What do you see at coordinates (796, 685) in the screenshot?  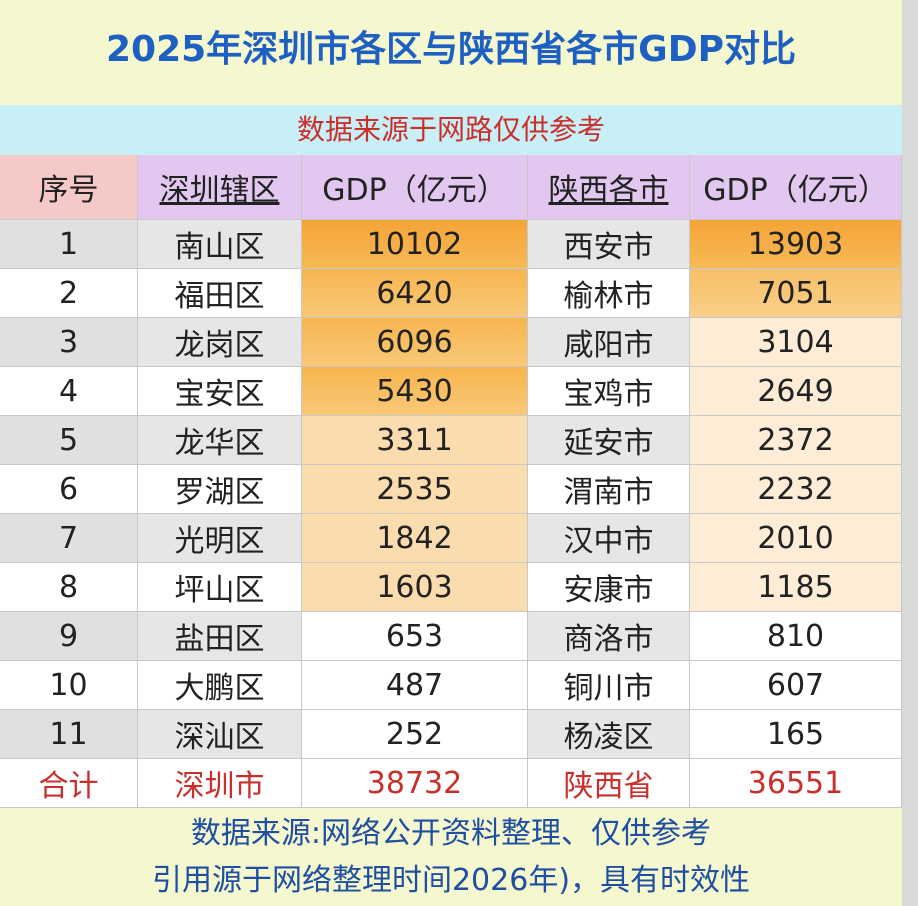 I see `table-cell: 607` at bounding box center [796, 685].